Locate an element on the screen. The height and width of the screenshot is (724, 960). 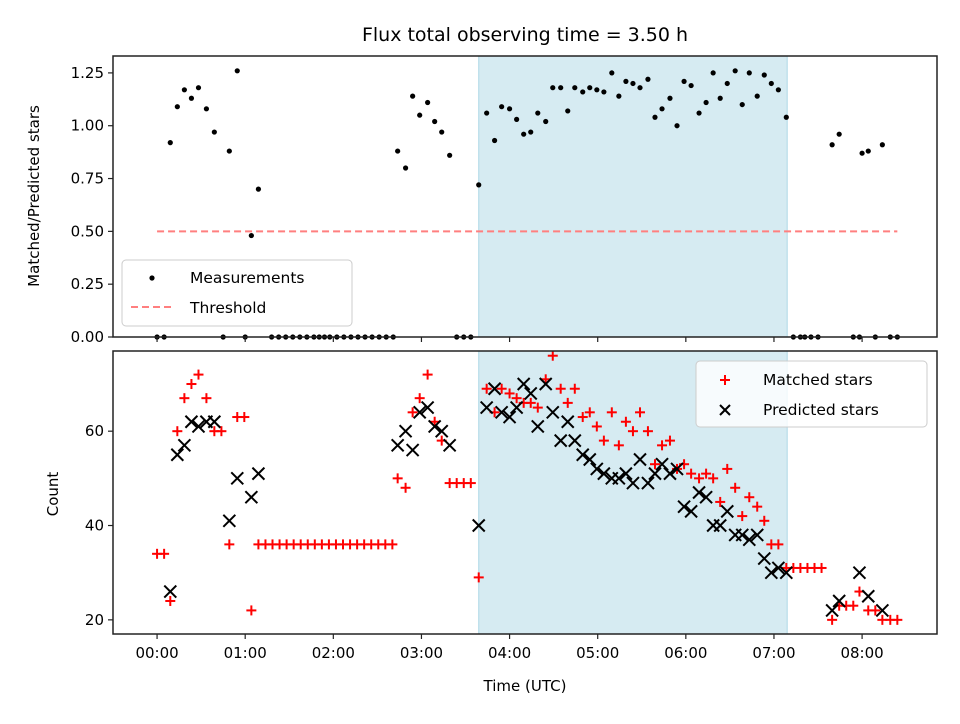
x-tick-label: 03:00 is located at coordinates (421, 653).